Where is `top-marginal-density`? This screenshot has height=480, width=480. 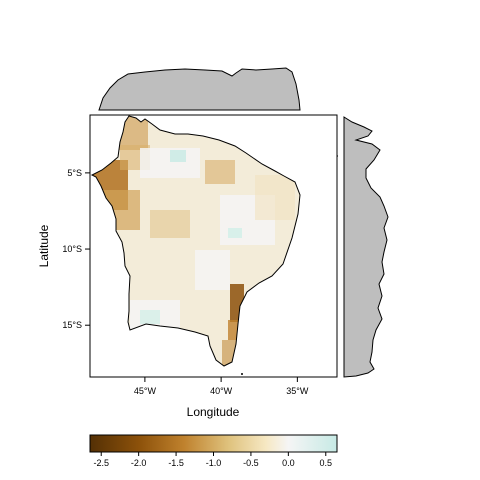
top-marginal-density is located at coordinates (199, 89).